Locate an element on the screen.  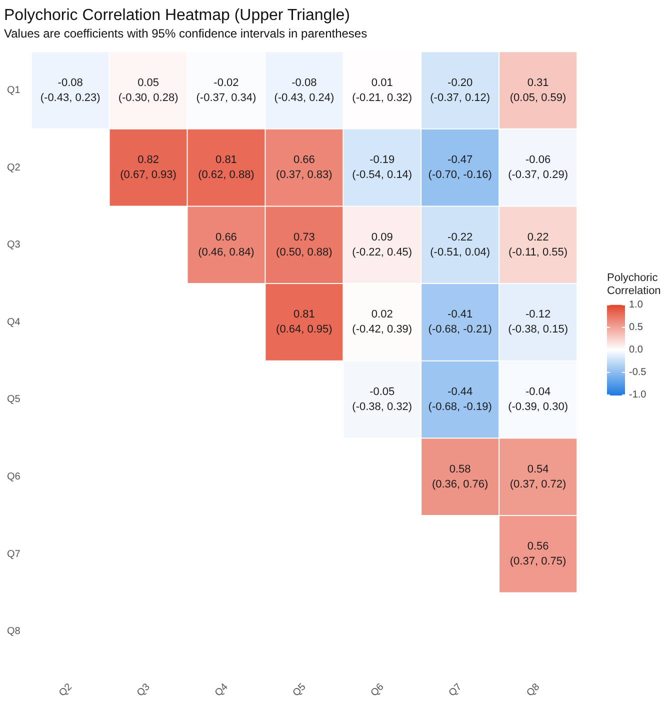
y-tick-label: Q2 is located at coordinates (13, 168).